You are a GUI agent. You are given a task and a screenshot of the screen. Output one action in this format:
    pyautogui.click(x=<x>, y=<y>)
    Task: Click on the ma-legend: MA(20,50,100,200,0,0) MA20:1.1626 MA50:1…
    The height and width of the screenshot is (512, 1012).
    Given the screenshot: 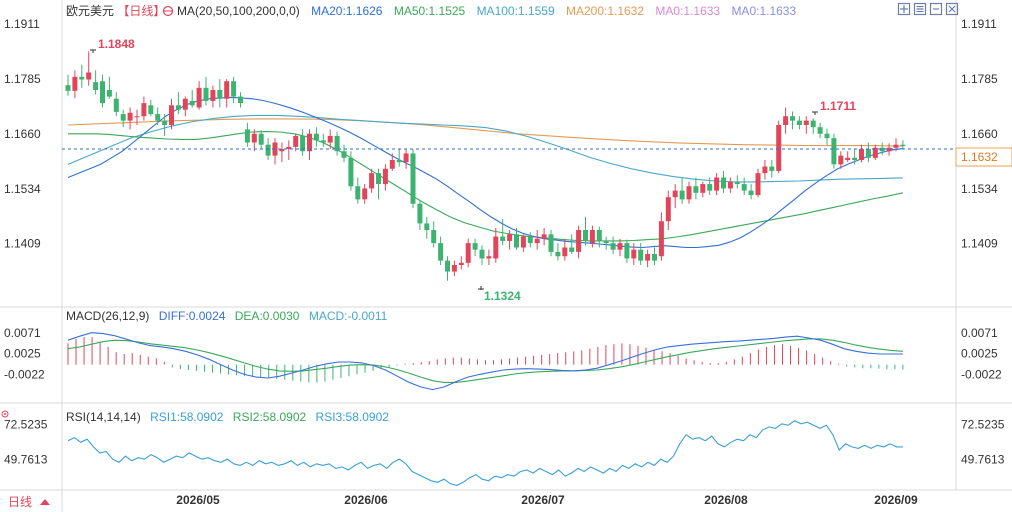 What is the action you would take?
    pyautogui.click(x=486, y=11)
    